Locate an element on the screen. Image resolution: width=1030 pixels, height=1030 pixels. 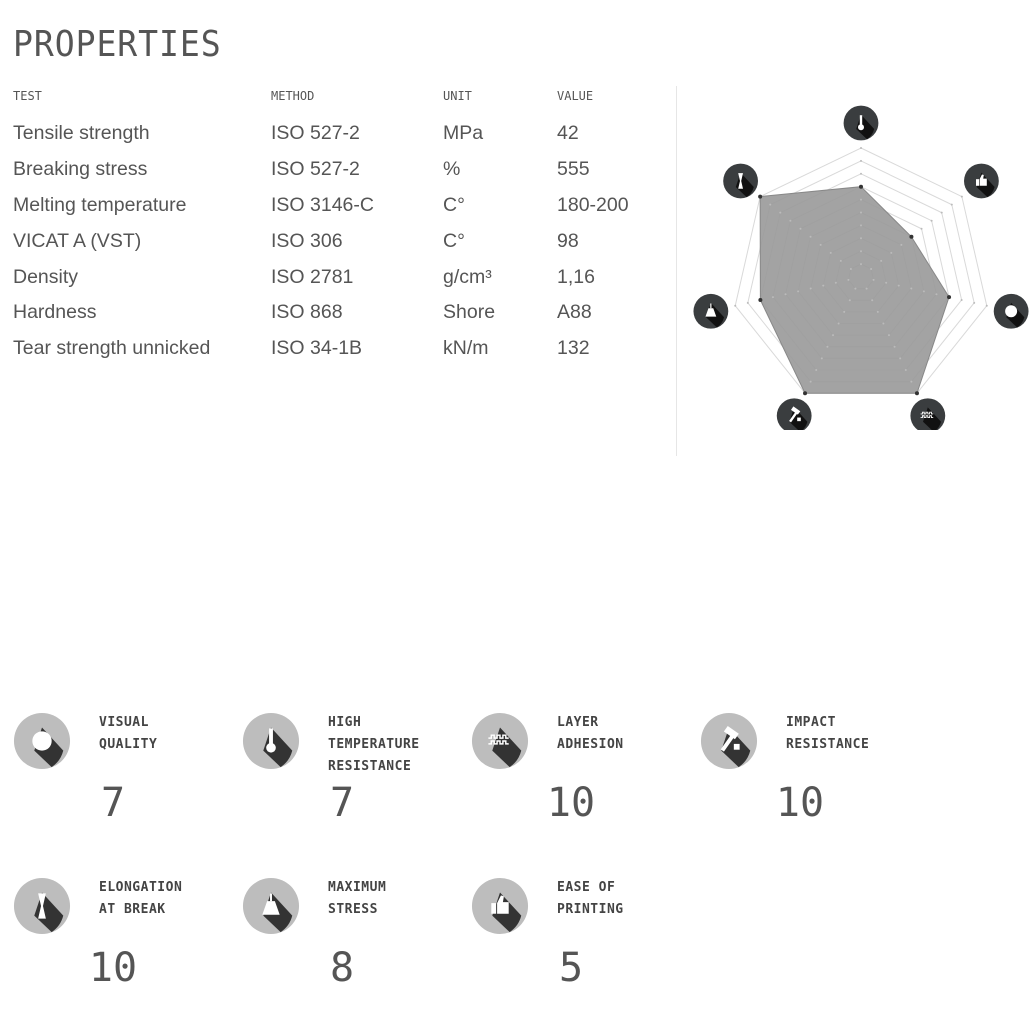
rating-card: IMPACT RESISTANCE 10 is located at coordinates (814, 787).